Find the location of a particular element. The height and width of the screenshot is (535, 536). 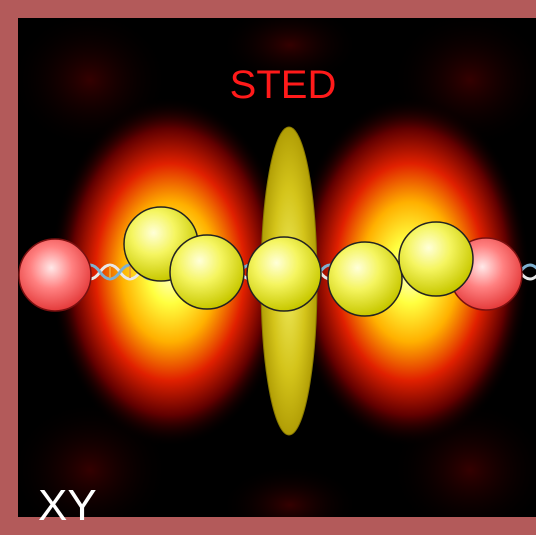

figure-title: STED is located at coordinates (283, 85).